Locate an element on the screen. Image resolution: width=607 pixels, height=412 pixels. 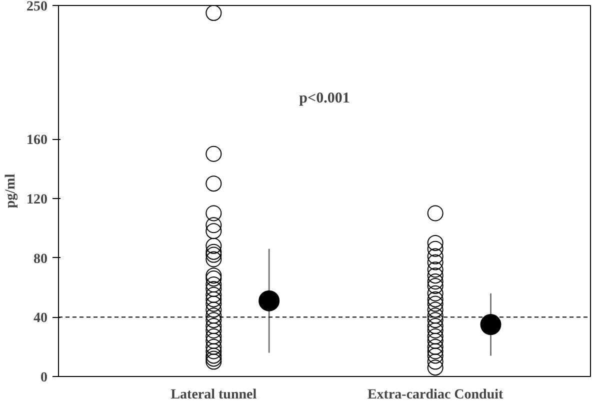
y-axis-title: pg/ml is located at coordinates (11, 191).